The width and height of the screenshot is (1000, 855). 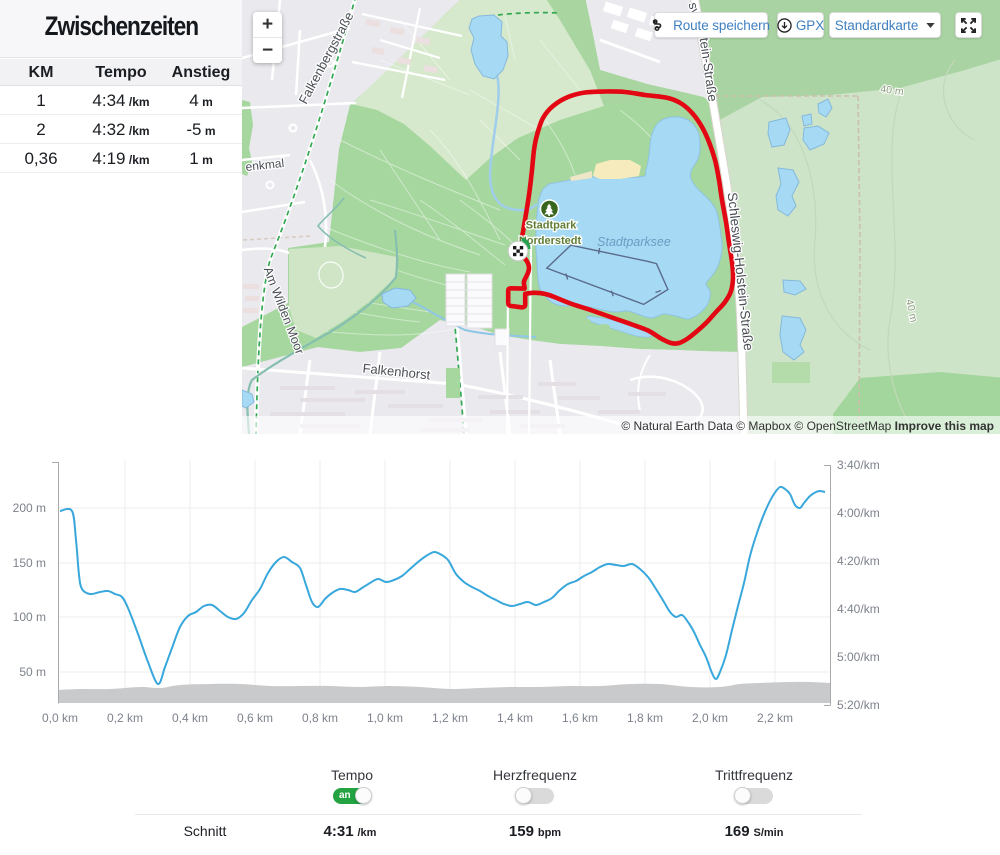 I want to click on svg-text: 200 m, so click(x=29, y=508).